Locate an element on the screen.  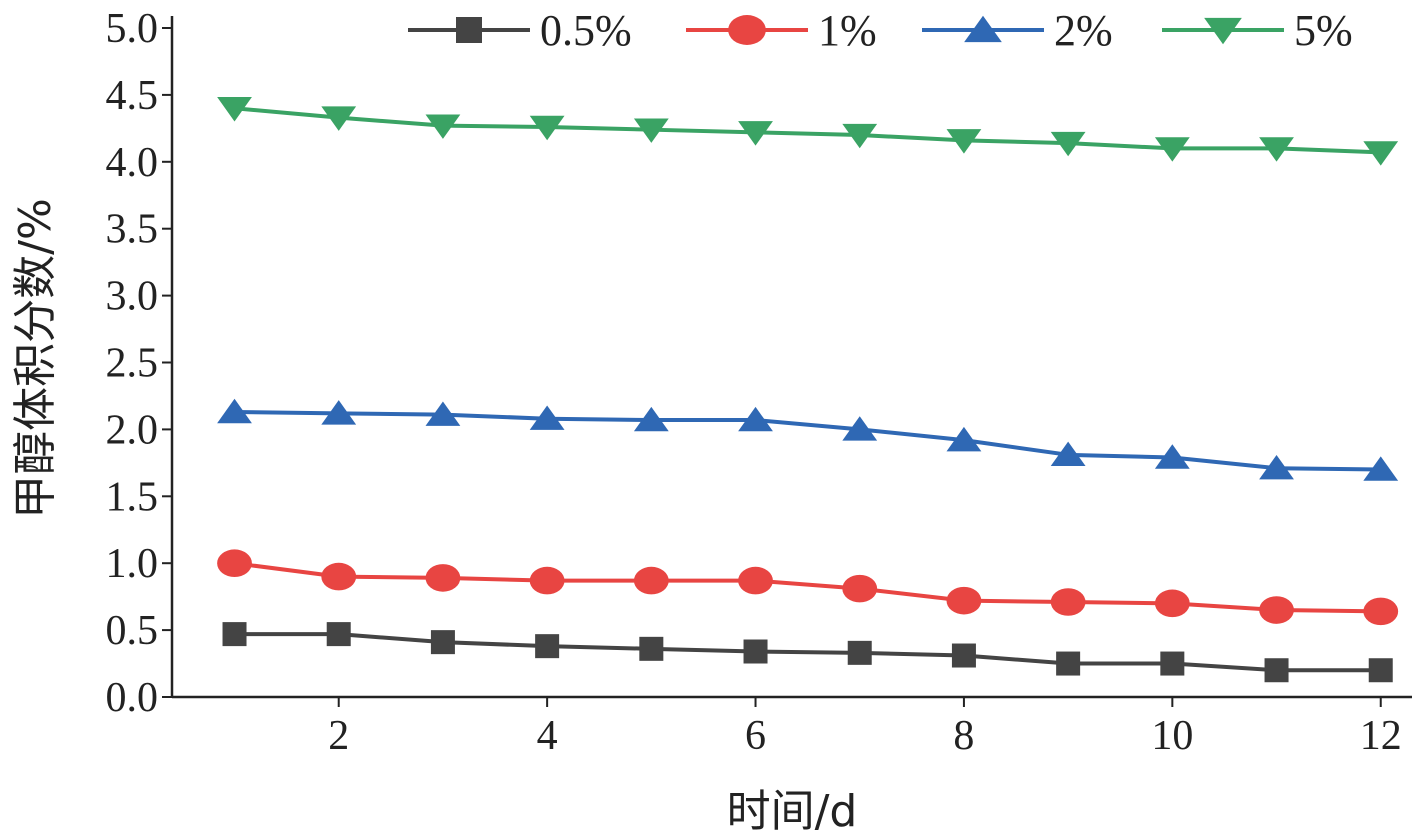
y-tick-label: 3.5 is located at coordinates (132, 230).